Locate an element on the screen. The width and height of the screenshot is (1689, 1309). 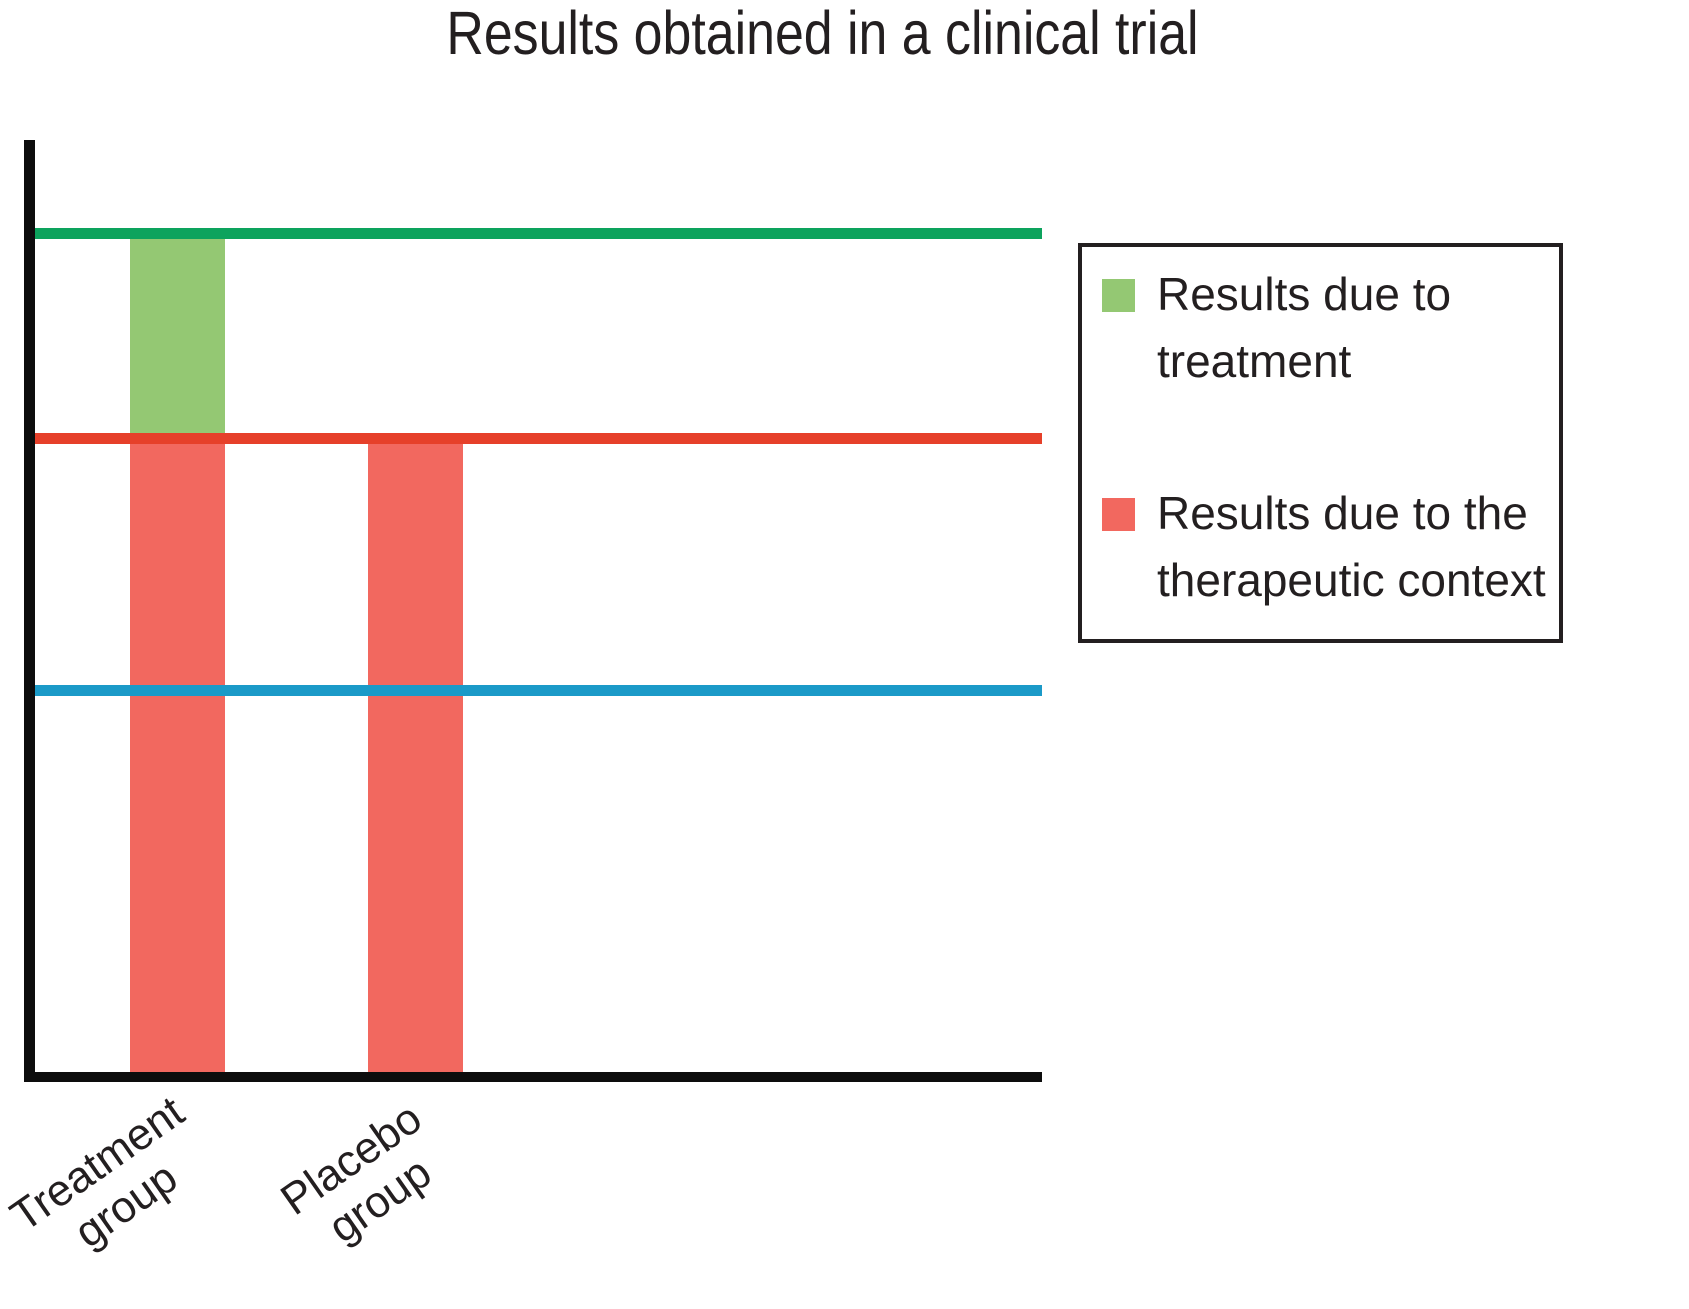
legend-label-results-due-to-treatment: Results due to treatment is located at coordinates (1304, 327).